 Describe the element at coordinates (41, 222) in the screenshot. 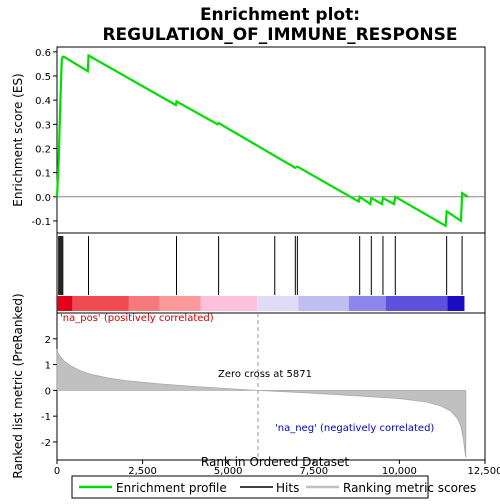

I see `es-y-tick-label: -0.1` at that location.